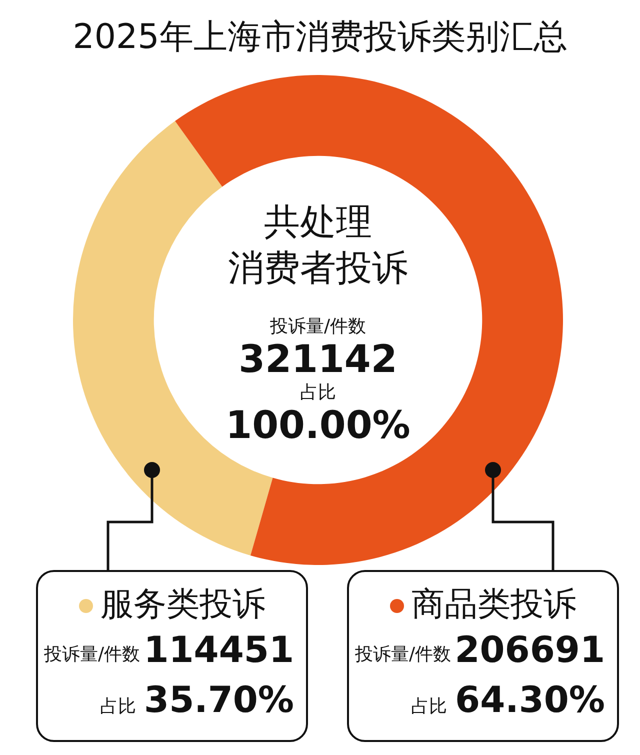 This screenshot has height=755, width=640. I want to click on text: 35.70%, so click(219, 700).